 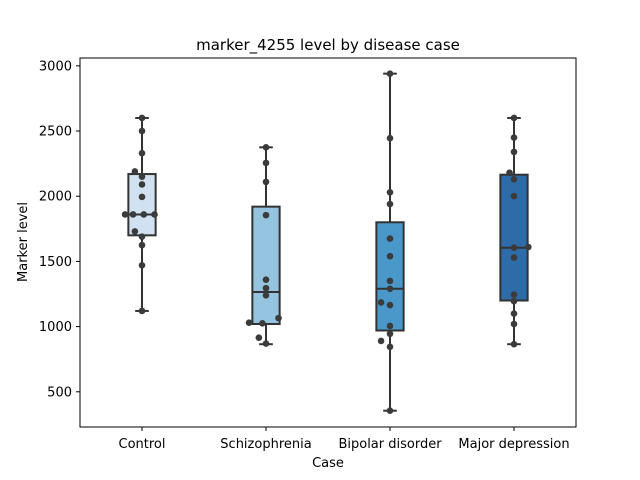 I want to click on y-axis: 500 1000 1500 2000 2500 3000, so click(x=59, y=229).